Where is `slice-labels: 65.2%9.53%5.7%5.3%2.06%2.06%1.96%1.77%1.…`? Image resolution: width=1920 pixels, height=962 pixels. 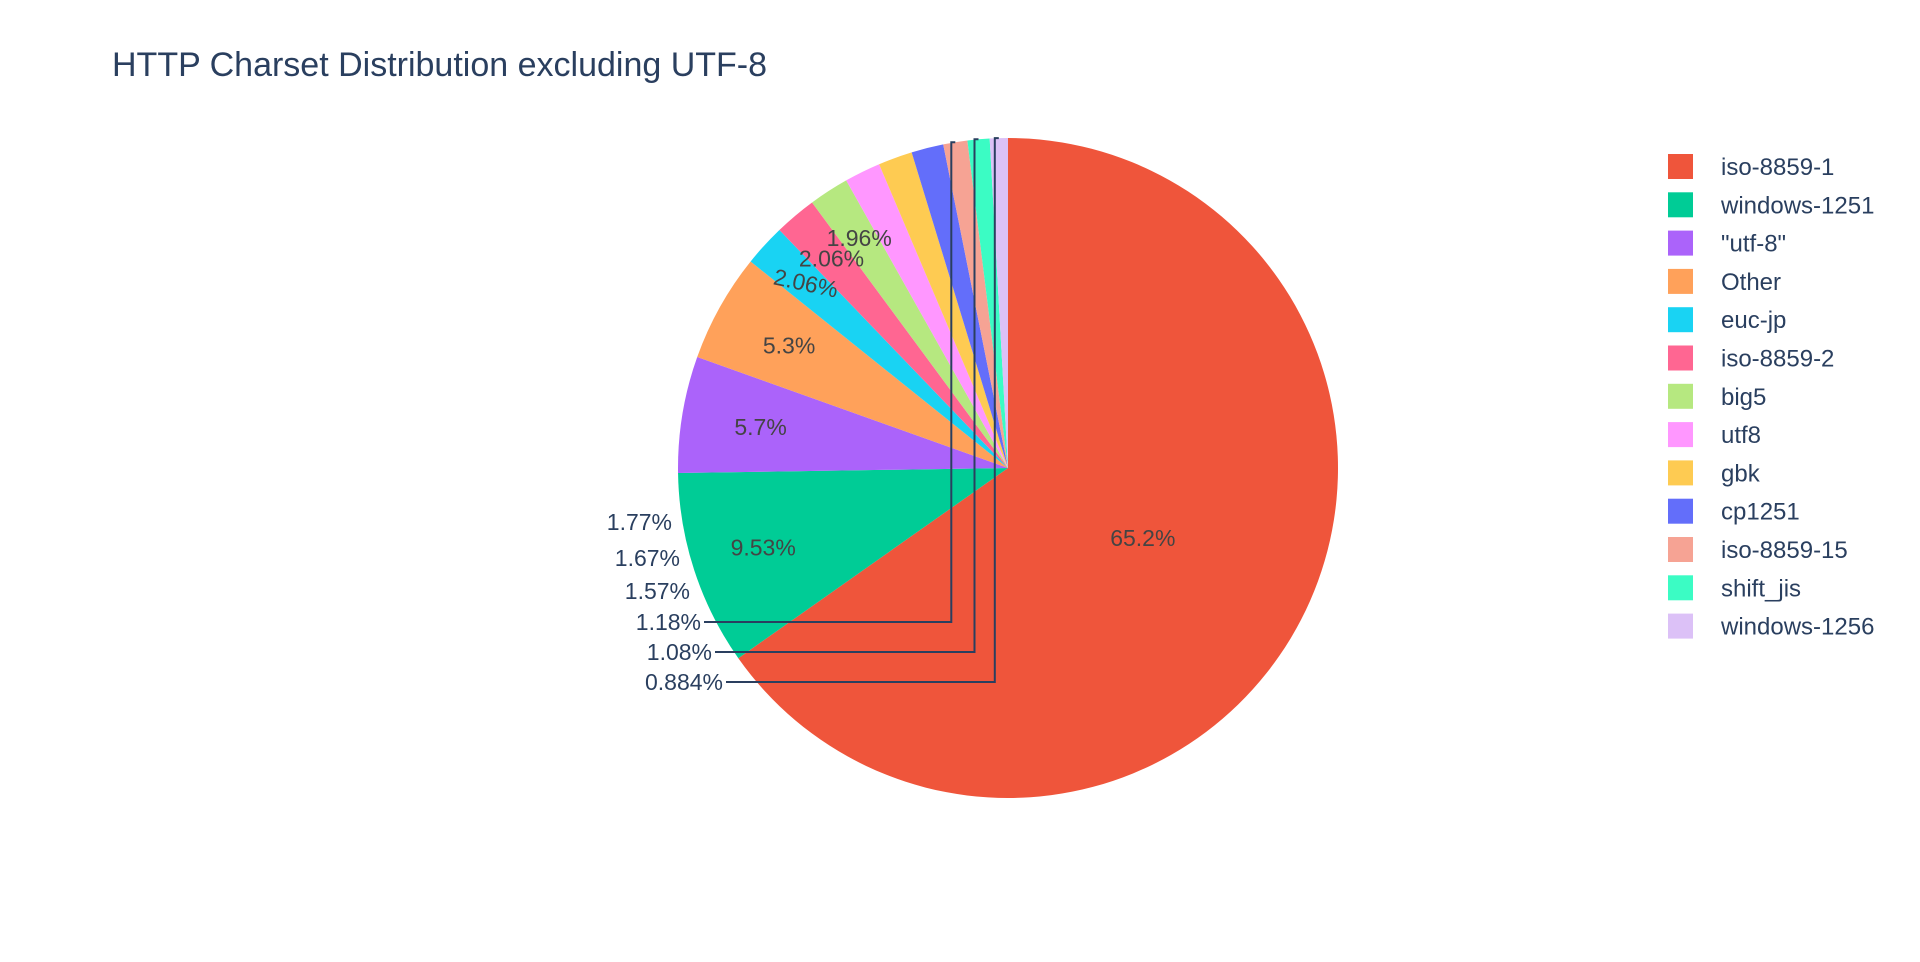 slice-labels: 65.2%9.53%5.7%5.3%2.06%2.06%1.96%1.77%1.… is located at coordinates (891, 460).